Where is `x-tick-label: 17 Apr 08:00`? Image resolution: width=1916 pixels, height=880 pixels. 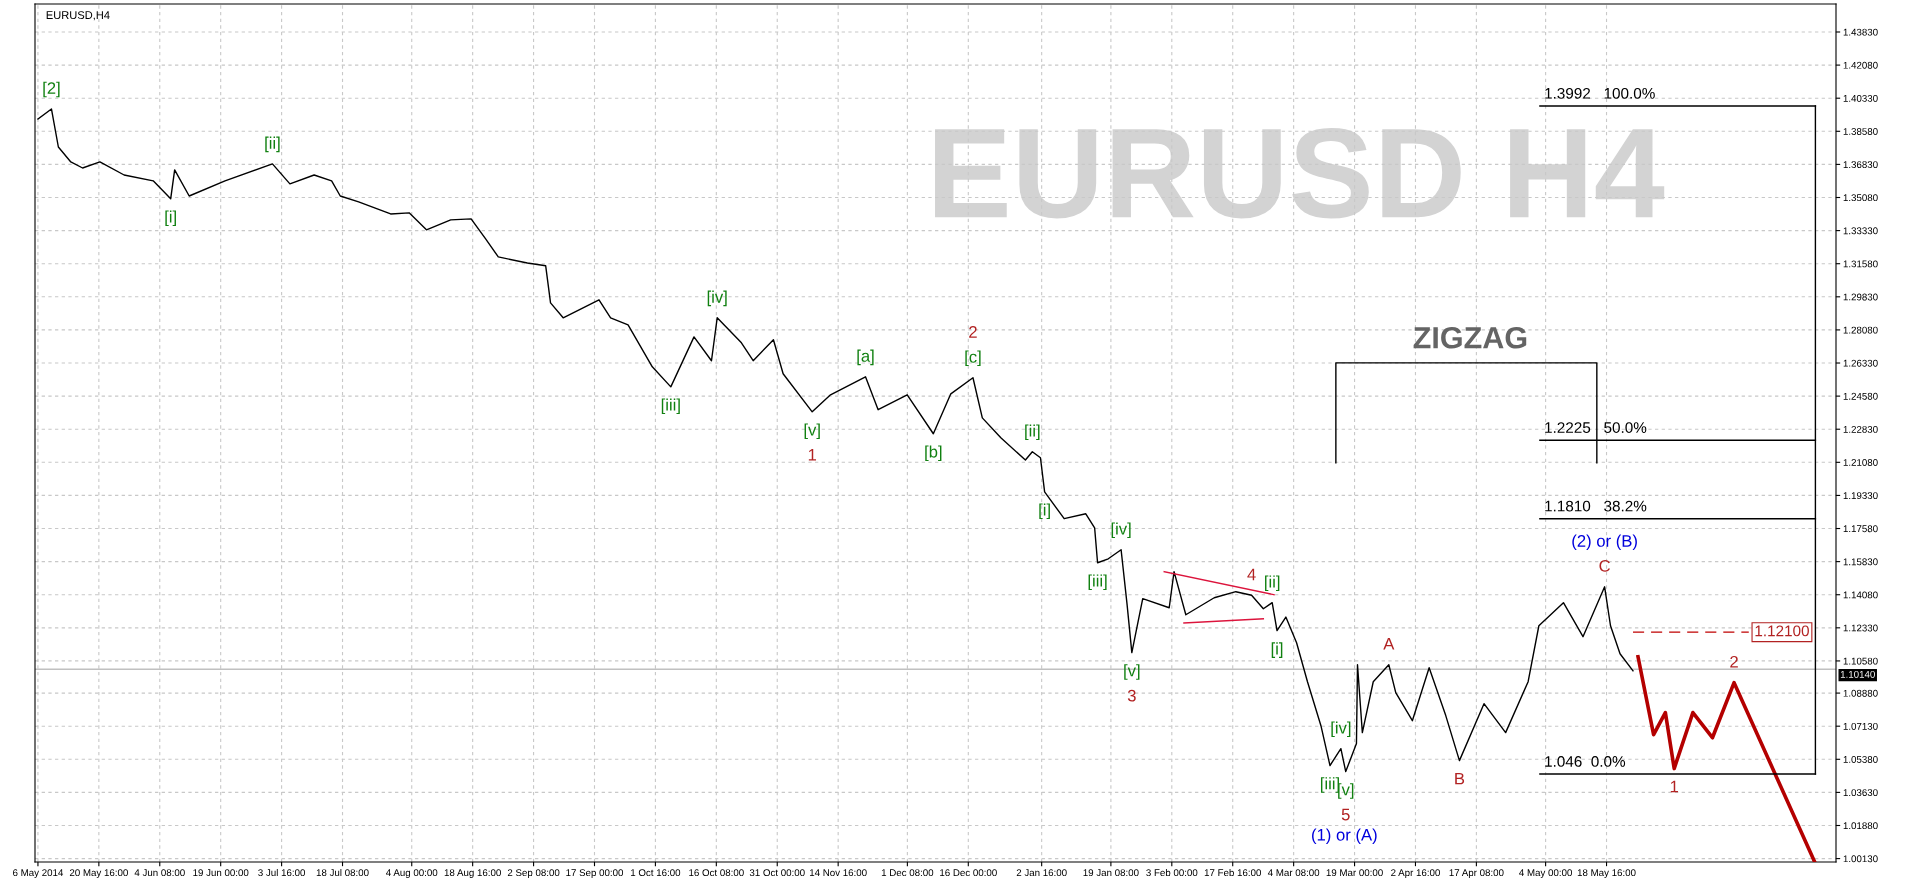
x-tick-label: 17 Apr 08:00 is located at coordinates (1476, 874).